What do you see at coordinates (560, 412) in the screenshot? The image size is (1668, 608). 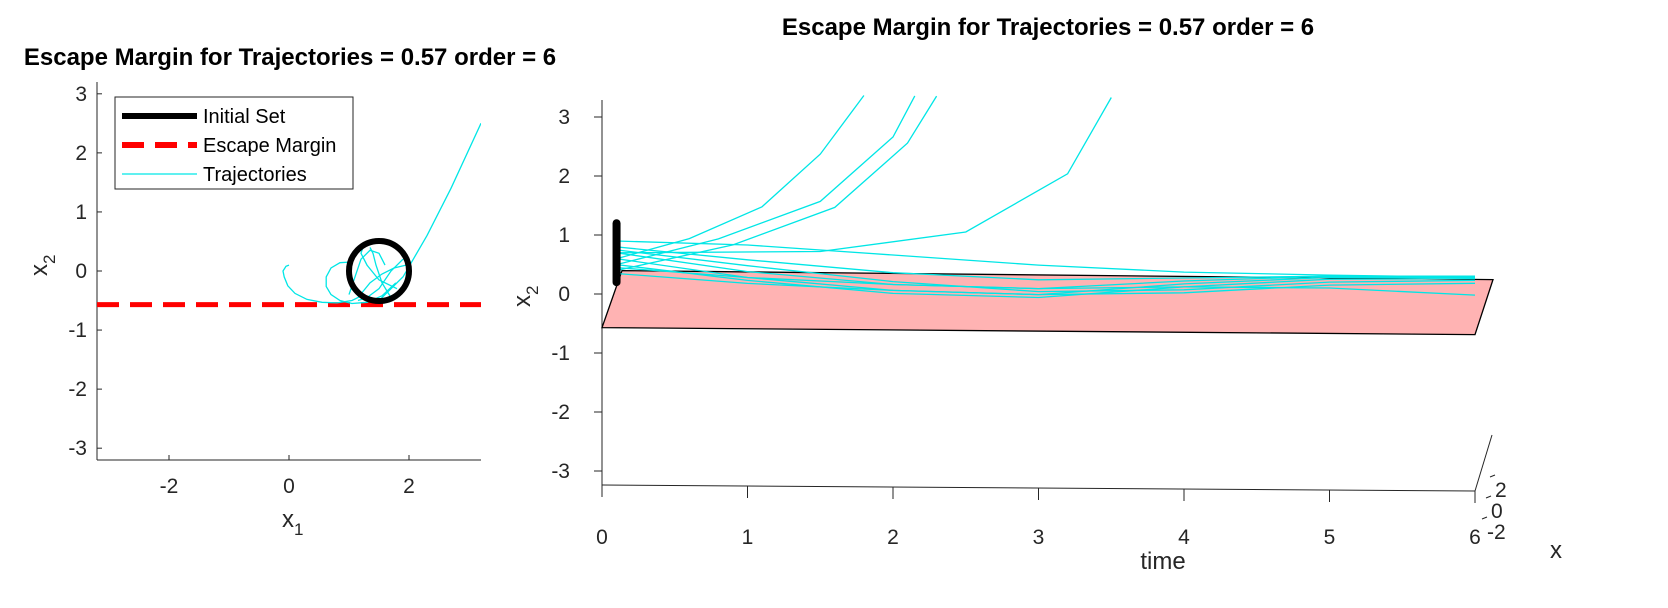 I see `right-y-tick-label: -2` at bounding box center [560, 412].